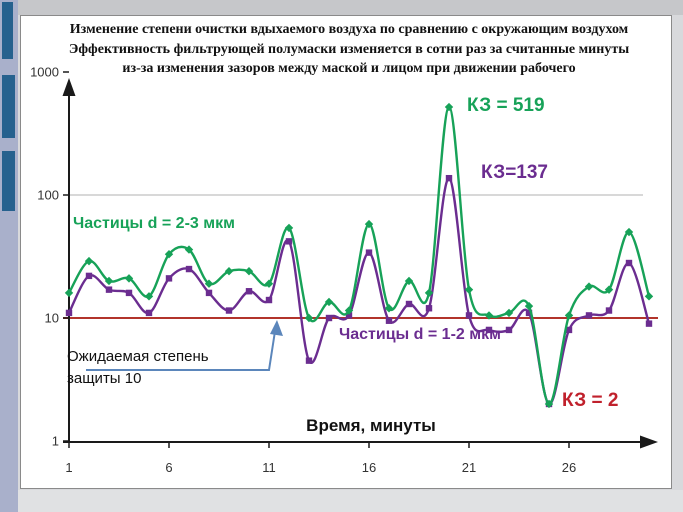  Describe the element at coordinates (44, 72) in the screenshot. I see `y-tick-label: 1000` at that location.